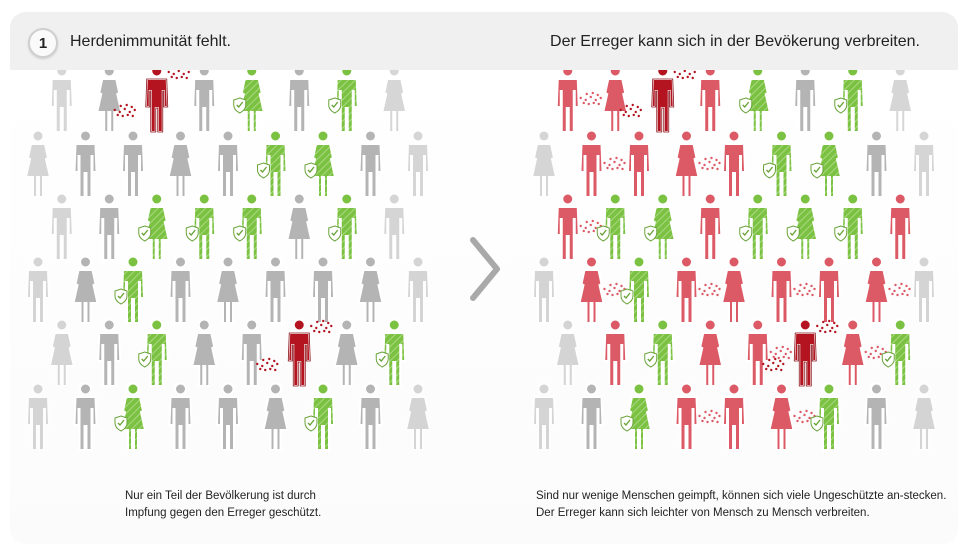 The image size is (968, 552). I want to click on left-panel-title: Herdenimmunität fehlt., so click(150, 41).